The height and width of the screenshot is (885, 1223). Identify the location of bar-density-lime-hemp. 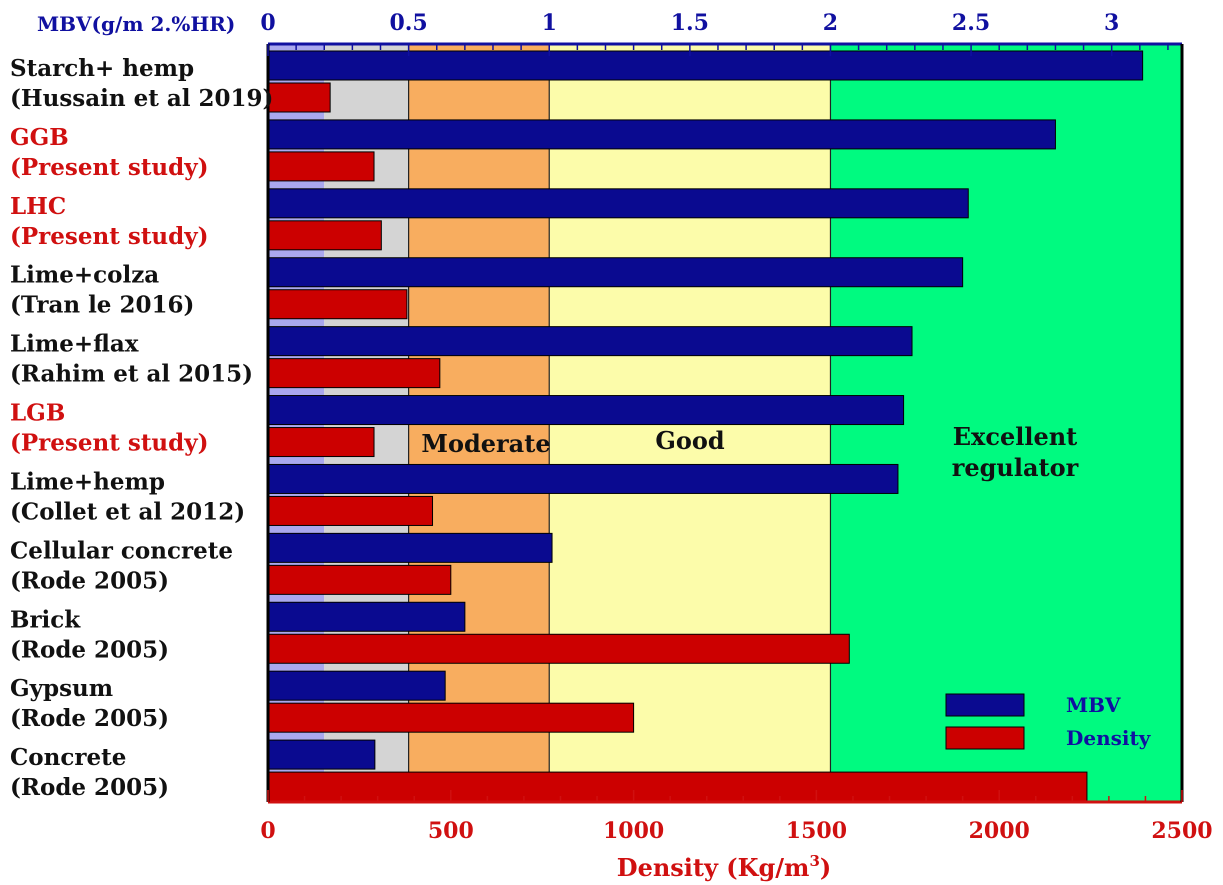
(350, 510).